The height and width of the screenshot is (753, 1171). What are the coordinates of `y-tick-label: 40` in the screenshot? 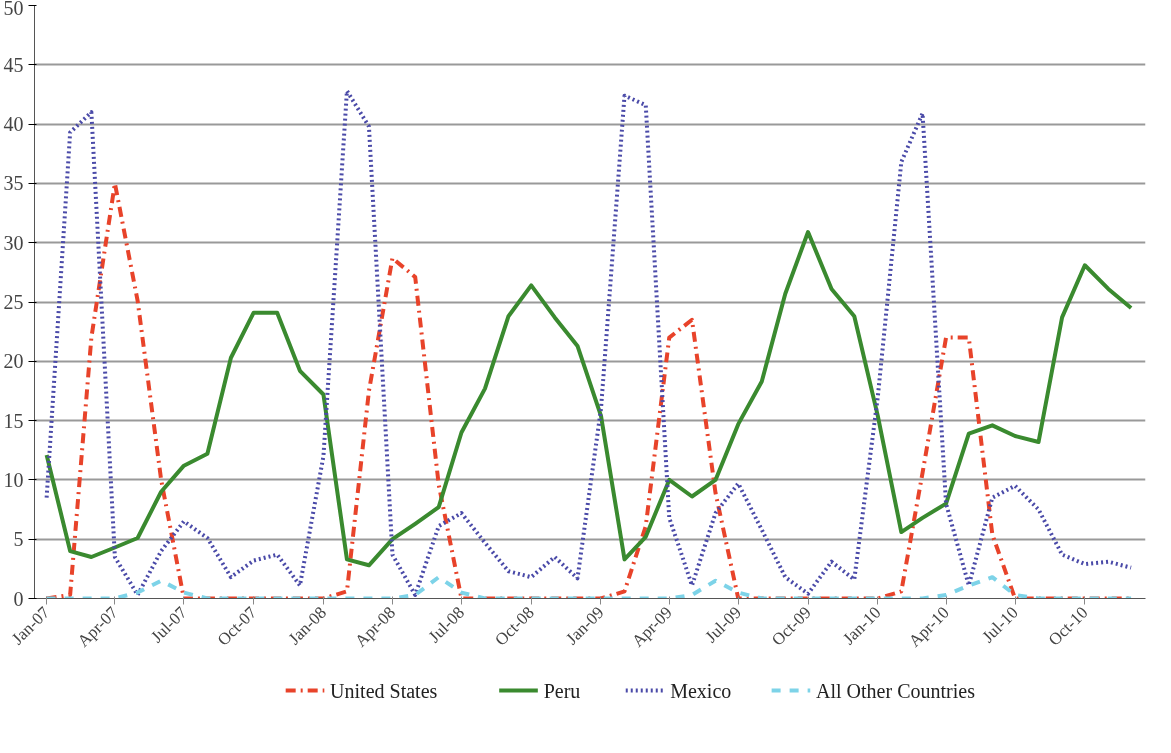 It's located at (13, 124).